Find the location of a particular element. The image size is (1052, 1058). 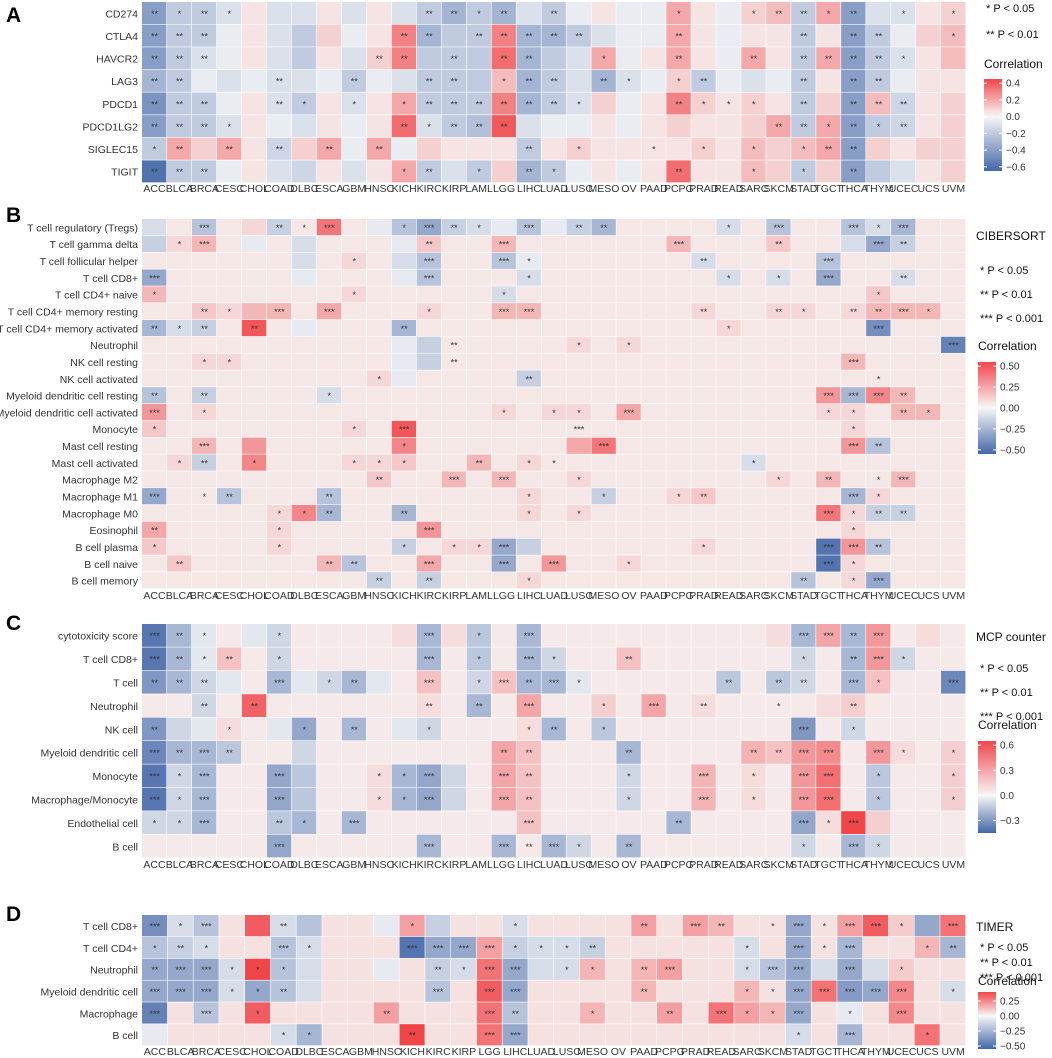

colorbar-tick-label: 0.0 is located at coordinates (1013, 117).